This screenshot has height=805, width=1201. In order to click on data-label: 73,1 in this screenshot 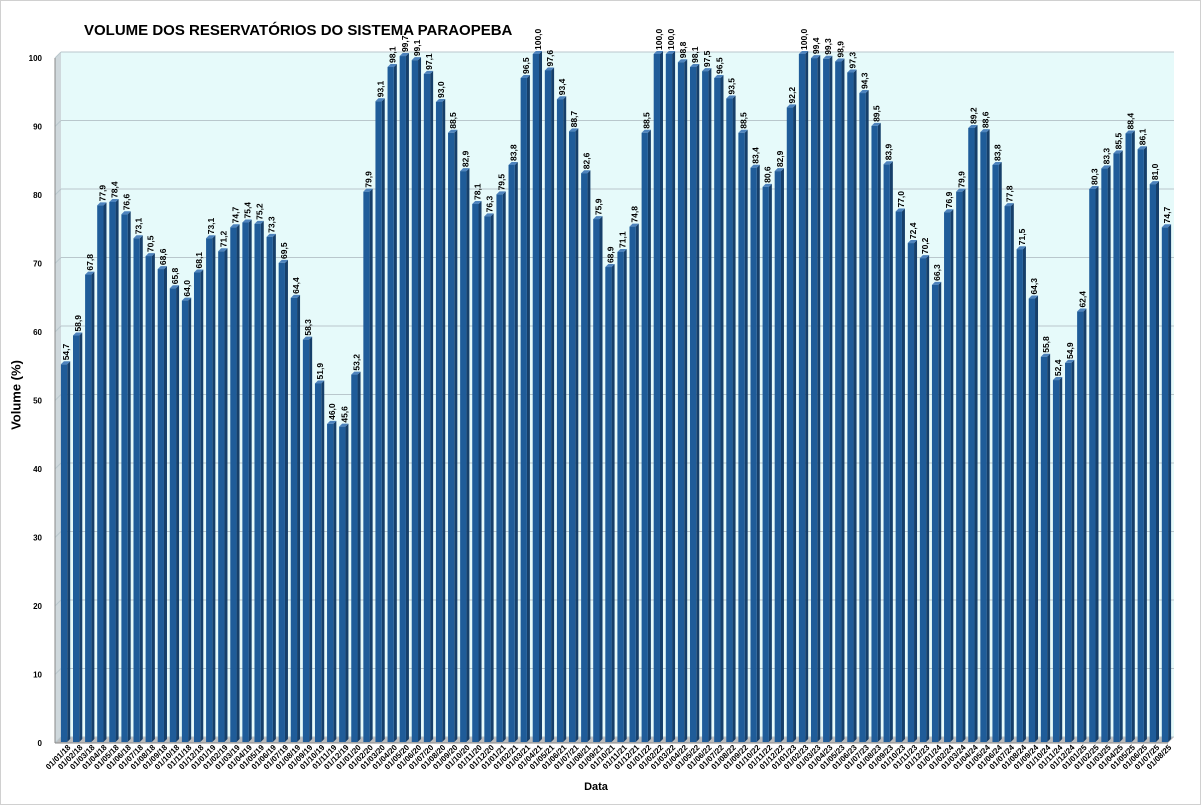, I will do `click(211, 225)`.